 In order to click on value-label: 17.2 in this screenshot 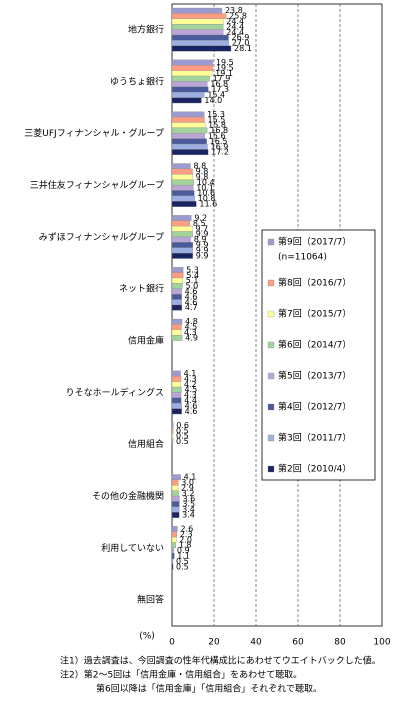, I will do `click(220, 152)`.